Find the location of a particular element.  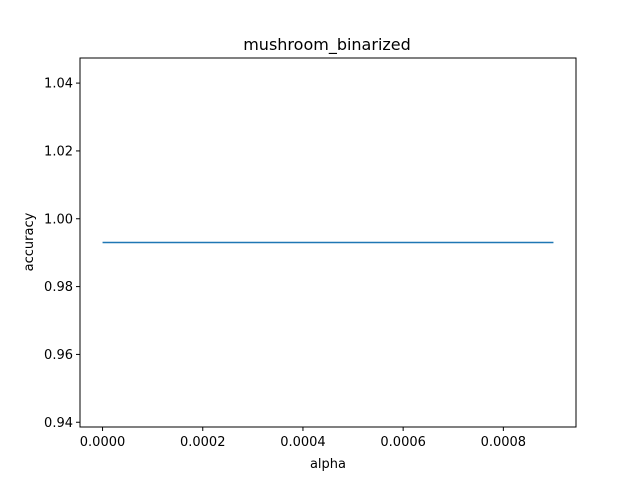

y-tick-label: 1.02 is located at coordinates (58, 151).